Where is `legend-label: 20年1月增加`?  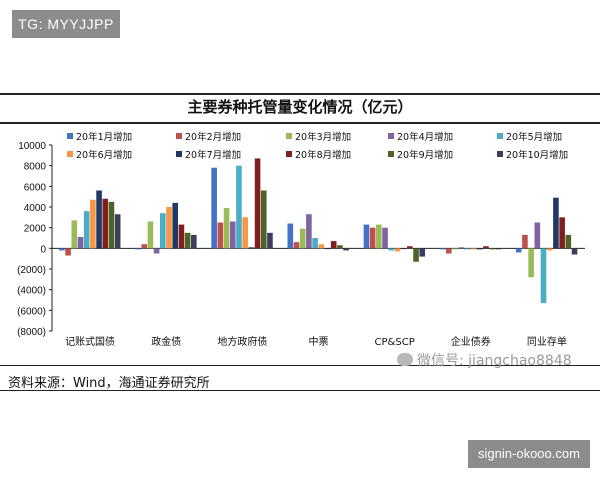
legend-label: 20年1月增加 is located at coordinates (104, 137).